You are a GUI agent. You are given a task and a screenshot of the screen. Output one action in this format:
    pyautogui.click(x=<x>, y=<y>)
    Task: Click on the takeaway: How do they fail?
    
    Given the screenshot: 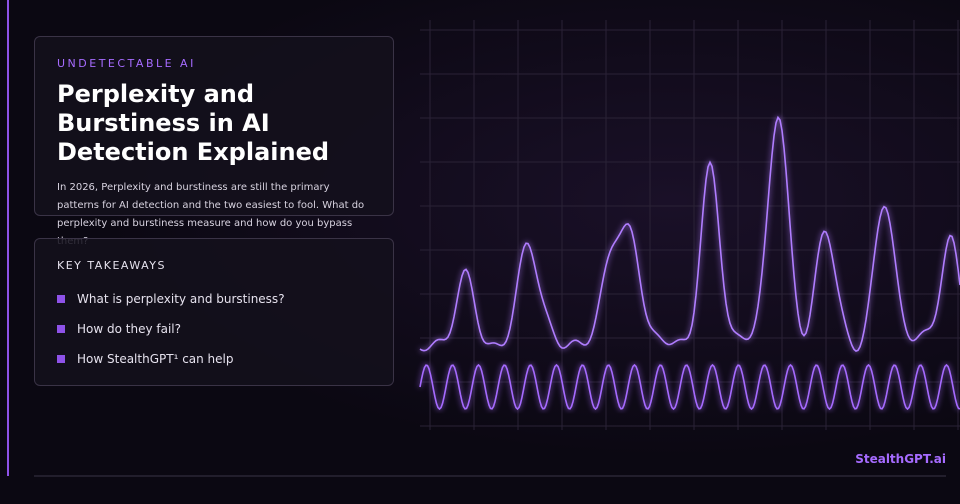 What is the action you would take?
    pyautogui.click(x=214, y=329)
    